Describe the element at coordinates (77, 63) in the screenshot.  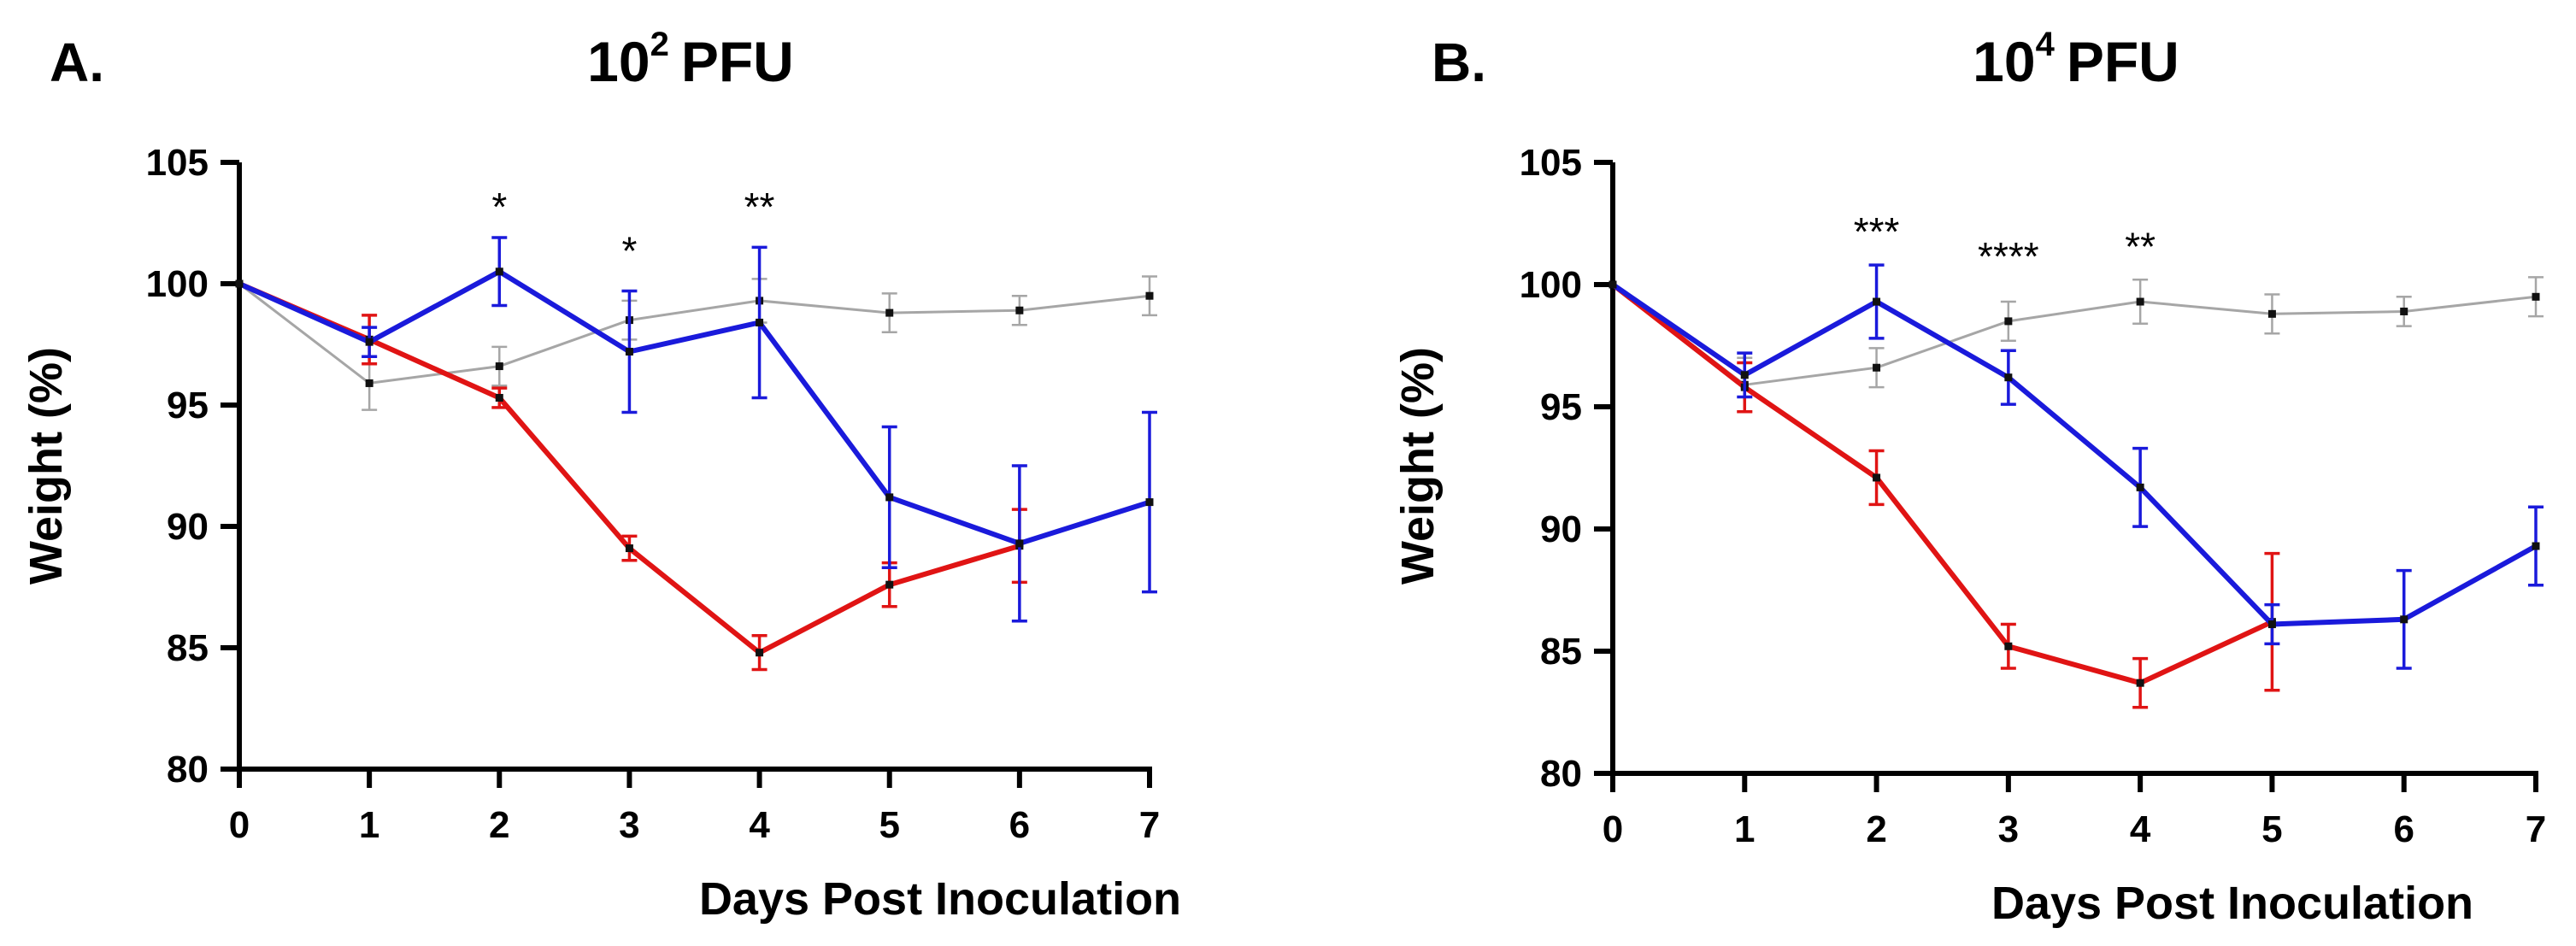
I see `panel-letter: A.` at that location.